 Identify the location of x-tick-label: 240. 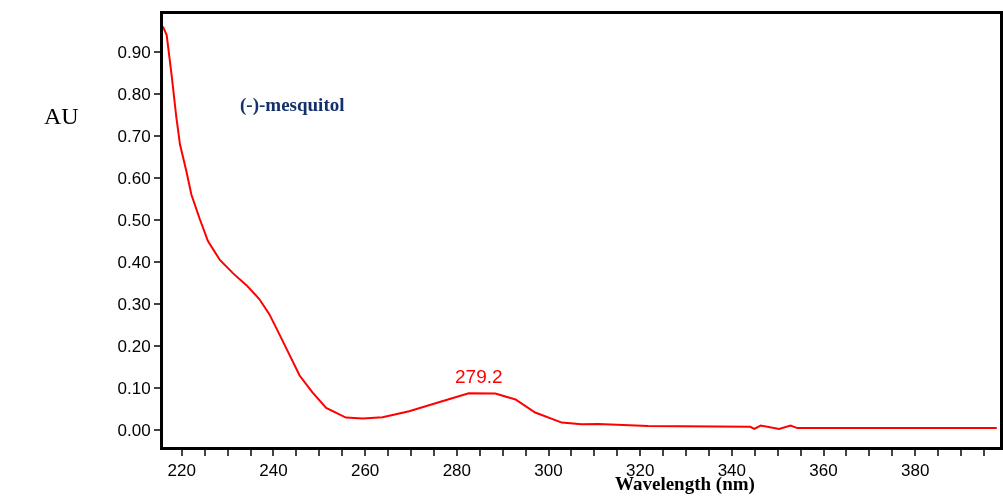
(273, 471).